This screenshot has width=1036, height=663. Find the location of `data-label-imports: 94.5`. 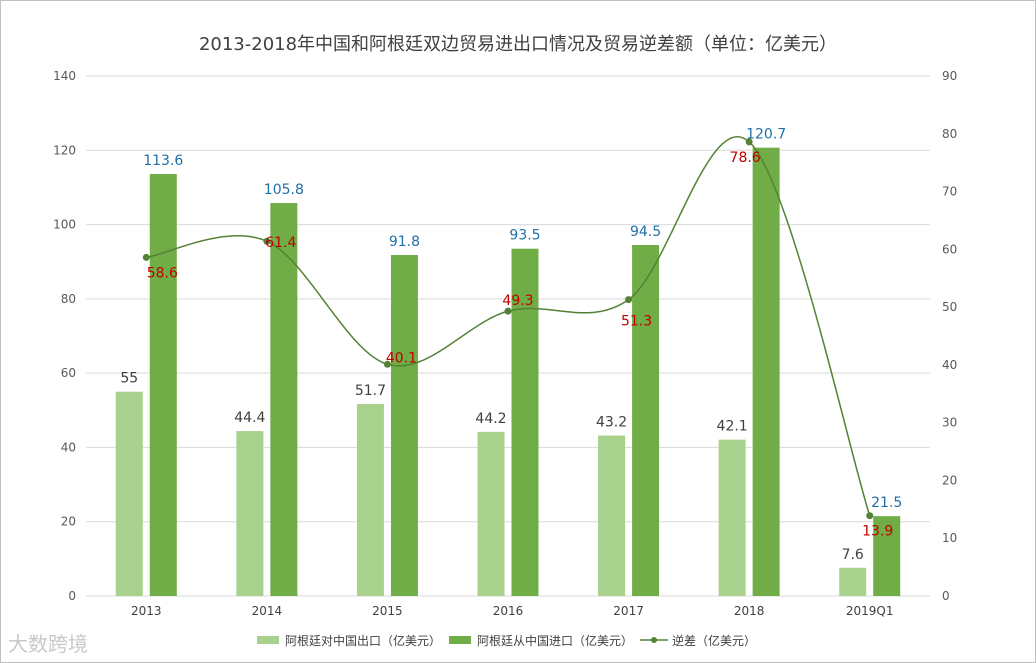

data-label-imports: 94.5 is located at coordinates (645, 232).